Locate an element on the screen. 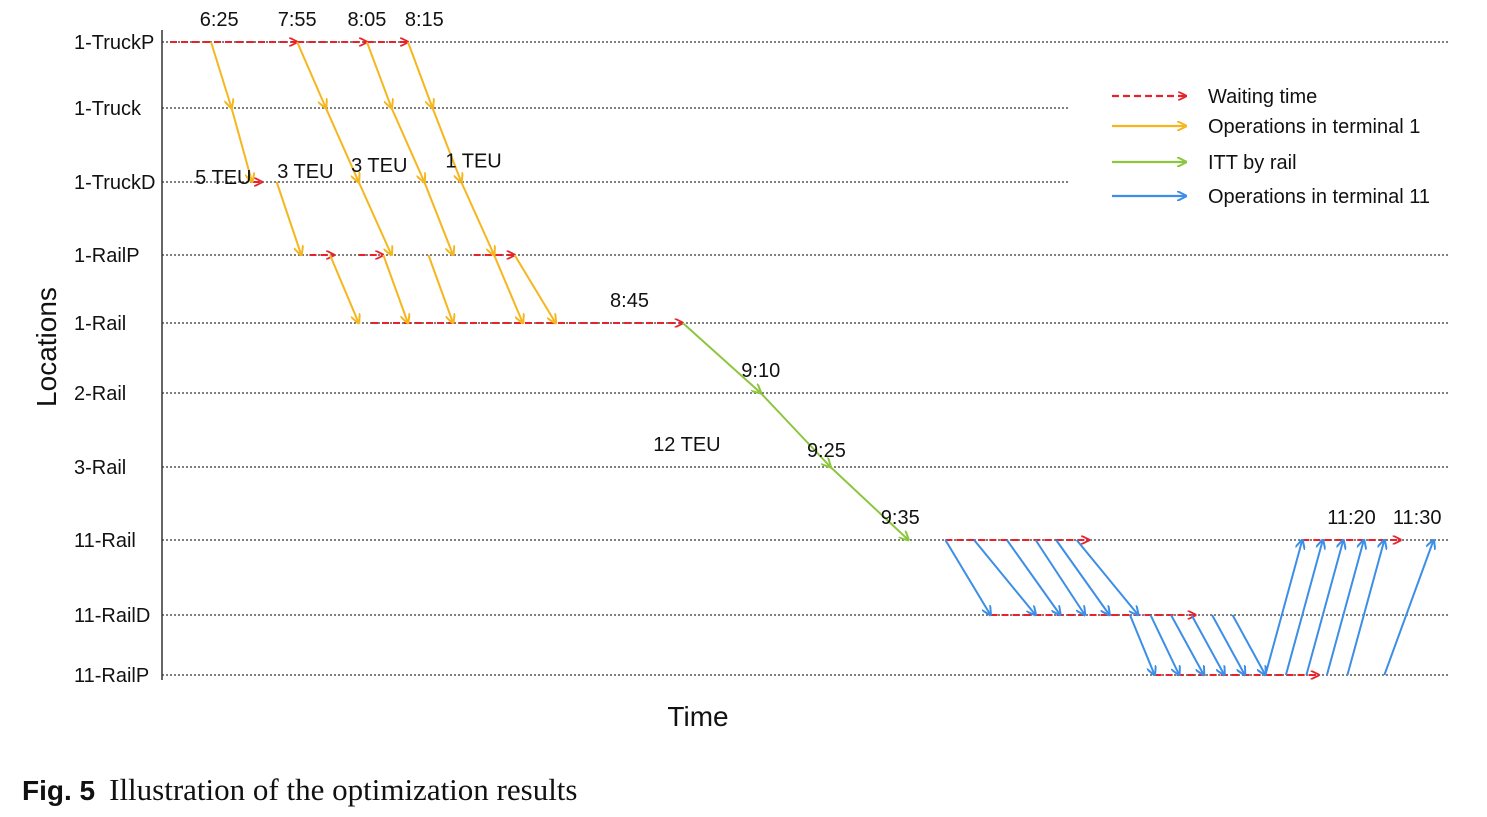 The image size is (1487, 817). legend-label-waiting-time: Waiting time is located at coordinates (1262, 97).